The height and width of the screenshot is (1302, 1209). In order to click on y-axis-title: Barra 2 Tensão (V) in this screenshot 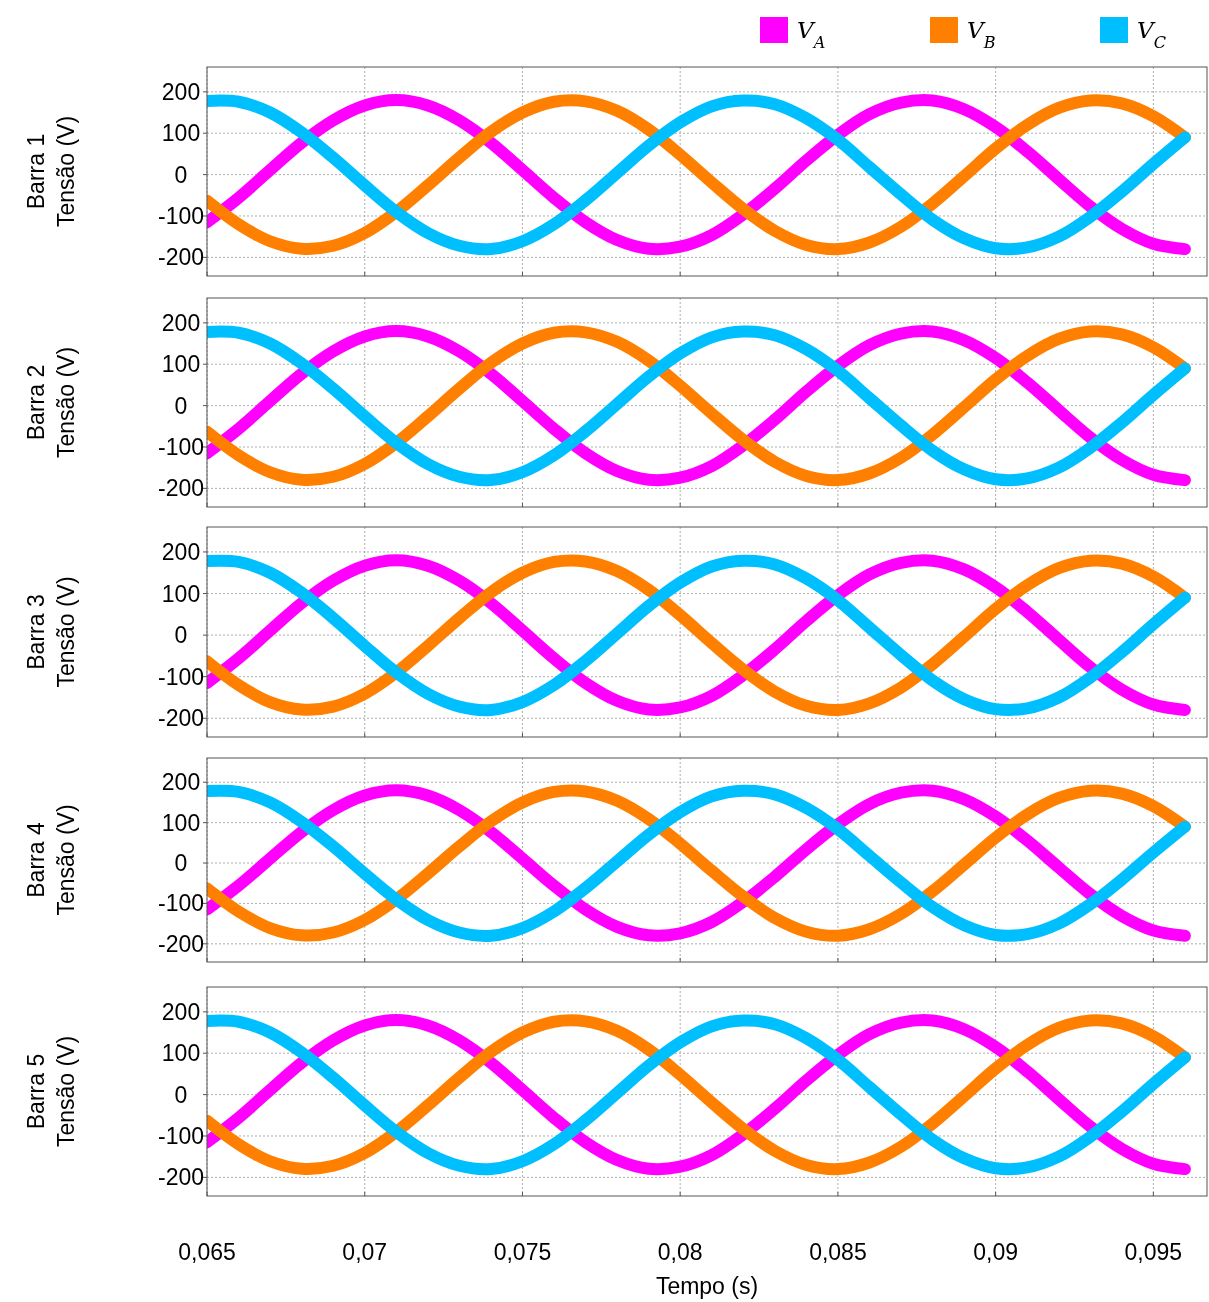, I will do `click(51, 402)`.